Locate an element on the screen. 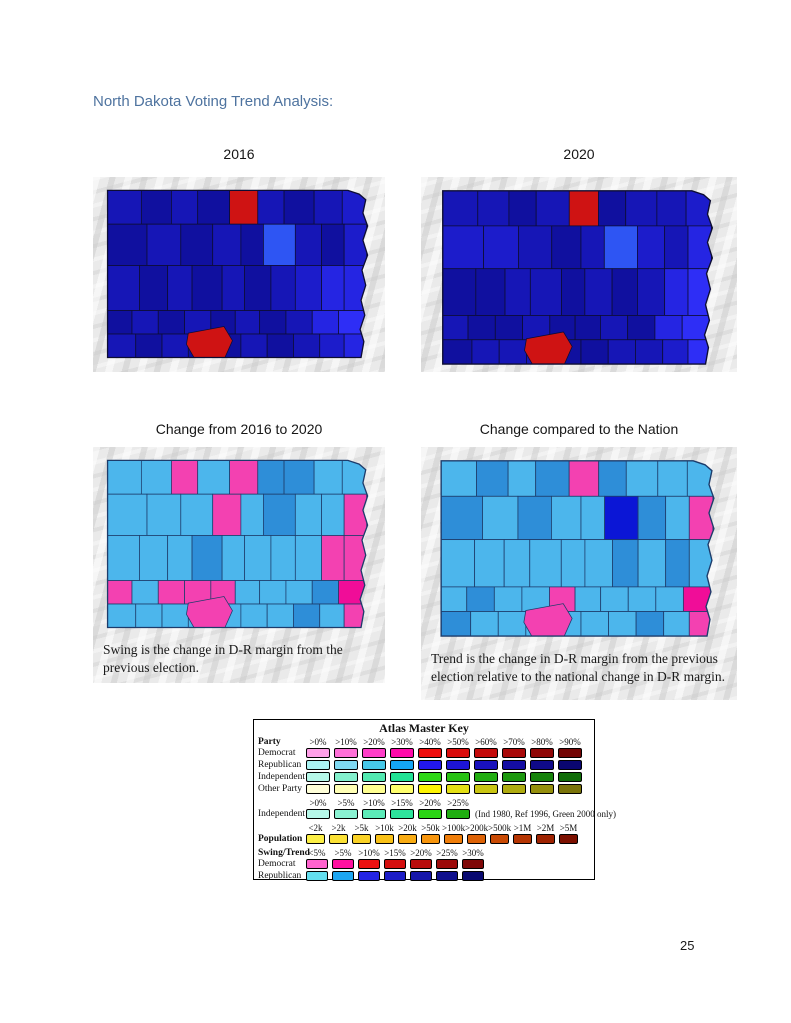 The height and width of the screenshot is (1023, 791). key-header-cell: >200k is located at coordinates (477, 827).